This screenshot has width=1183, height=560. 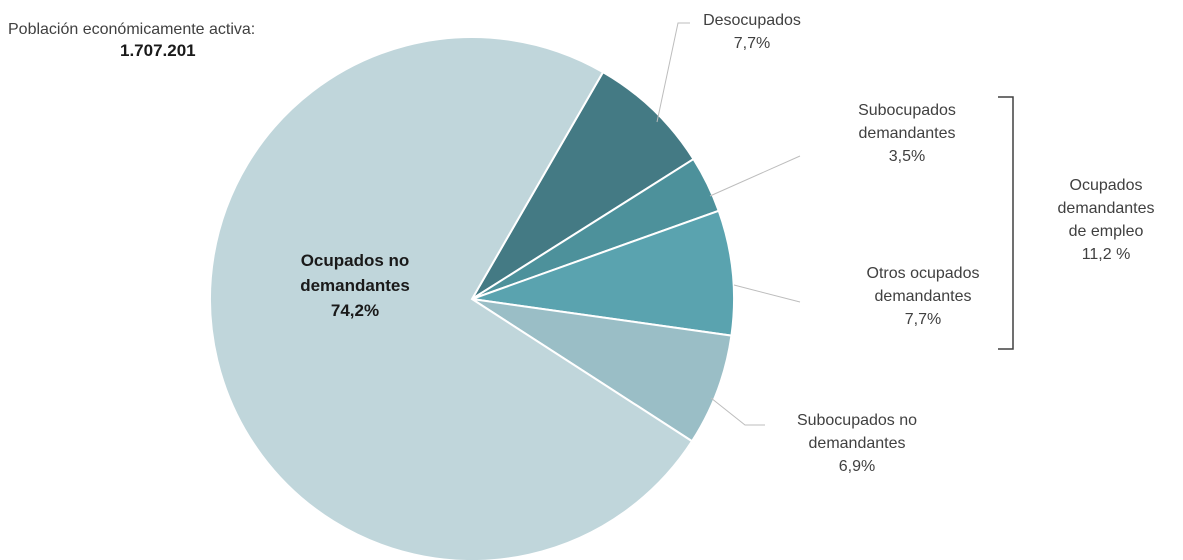 What do you see at coordinates (767, 293) in the screenshot?
I see `leader-otros-ocupados-demandantes` at bounding box center [767, 293].